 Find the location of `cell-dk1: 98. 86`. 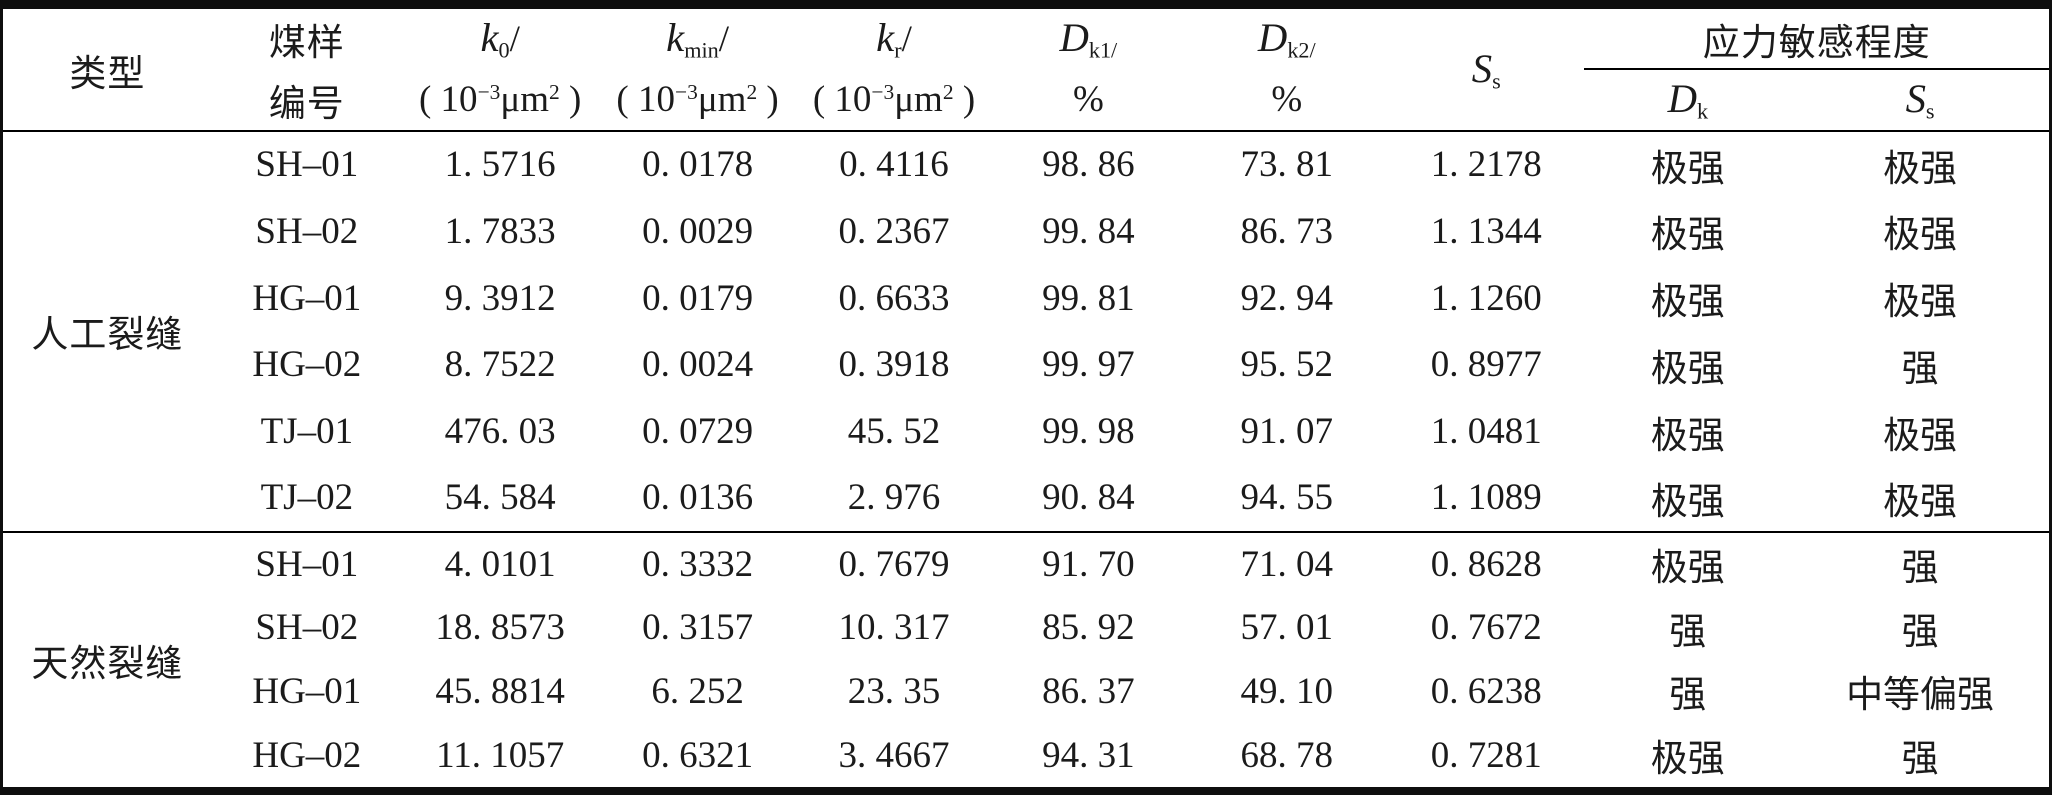

cell-dk1: 98. 86 is located at coordinates (1088, 164).